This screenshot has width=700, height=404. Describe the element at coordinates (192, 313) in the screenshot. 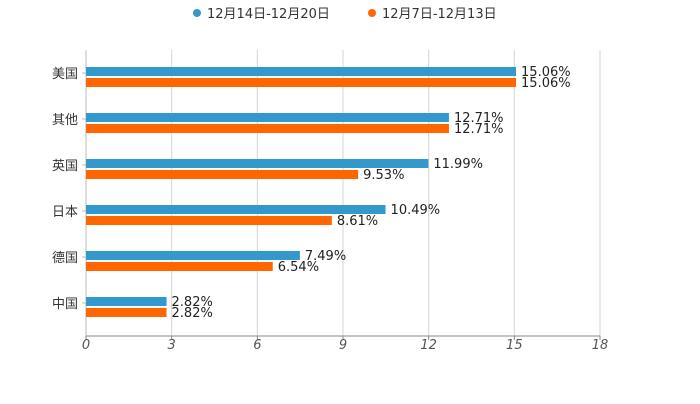

I see `data-label-1-5: 2.82%` at that location.